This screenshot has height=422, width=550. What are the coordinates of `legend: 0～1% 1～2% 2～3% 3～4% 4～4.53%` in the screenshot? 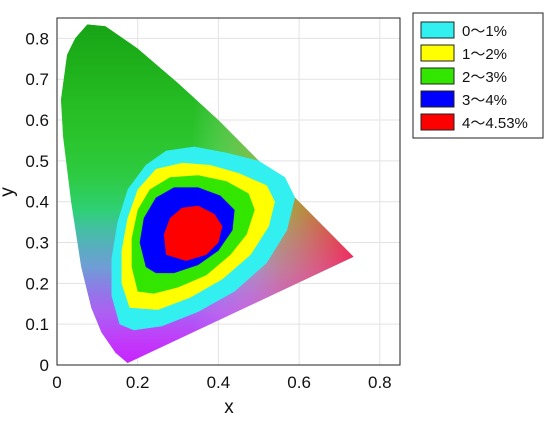 It's located at (478, 75).